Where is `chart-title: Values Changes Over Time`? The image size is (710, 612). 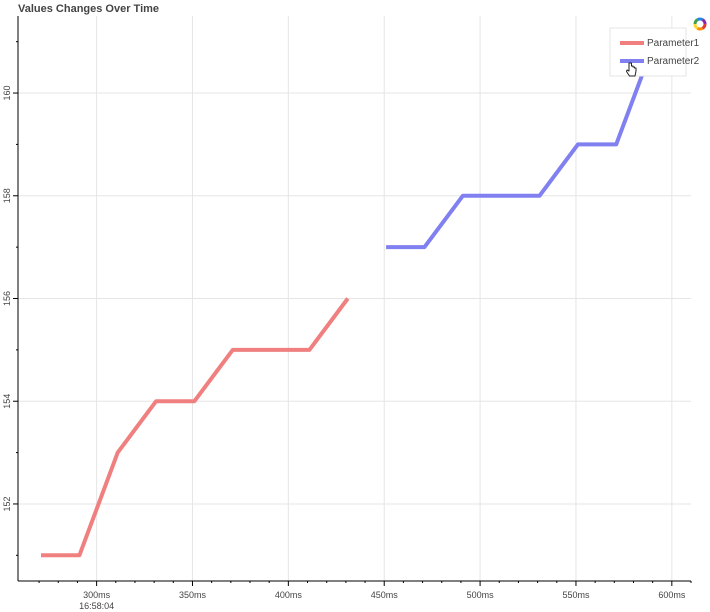 chart-title: Values Changes Over Time is located at coordinates (89, 9).